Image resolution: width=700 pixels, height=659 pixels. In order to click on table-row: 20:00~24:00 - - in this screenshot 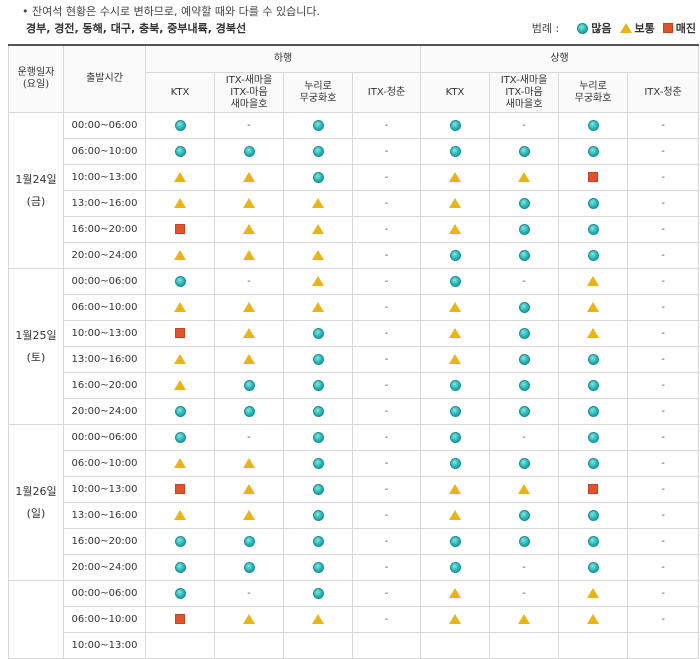, I will do `click(354, 255)`.